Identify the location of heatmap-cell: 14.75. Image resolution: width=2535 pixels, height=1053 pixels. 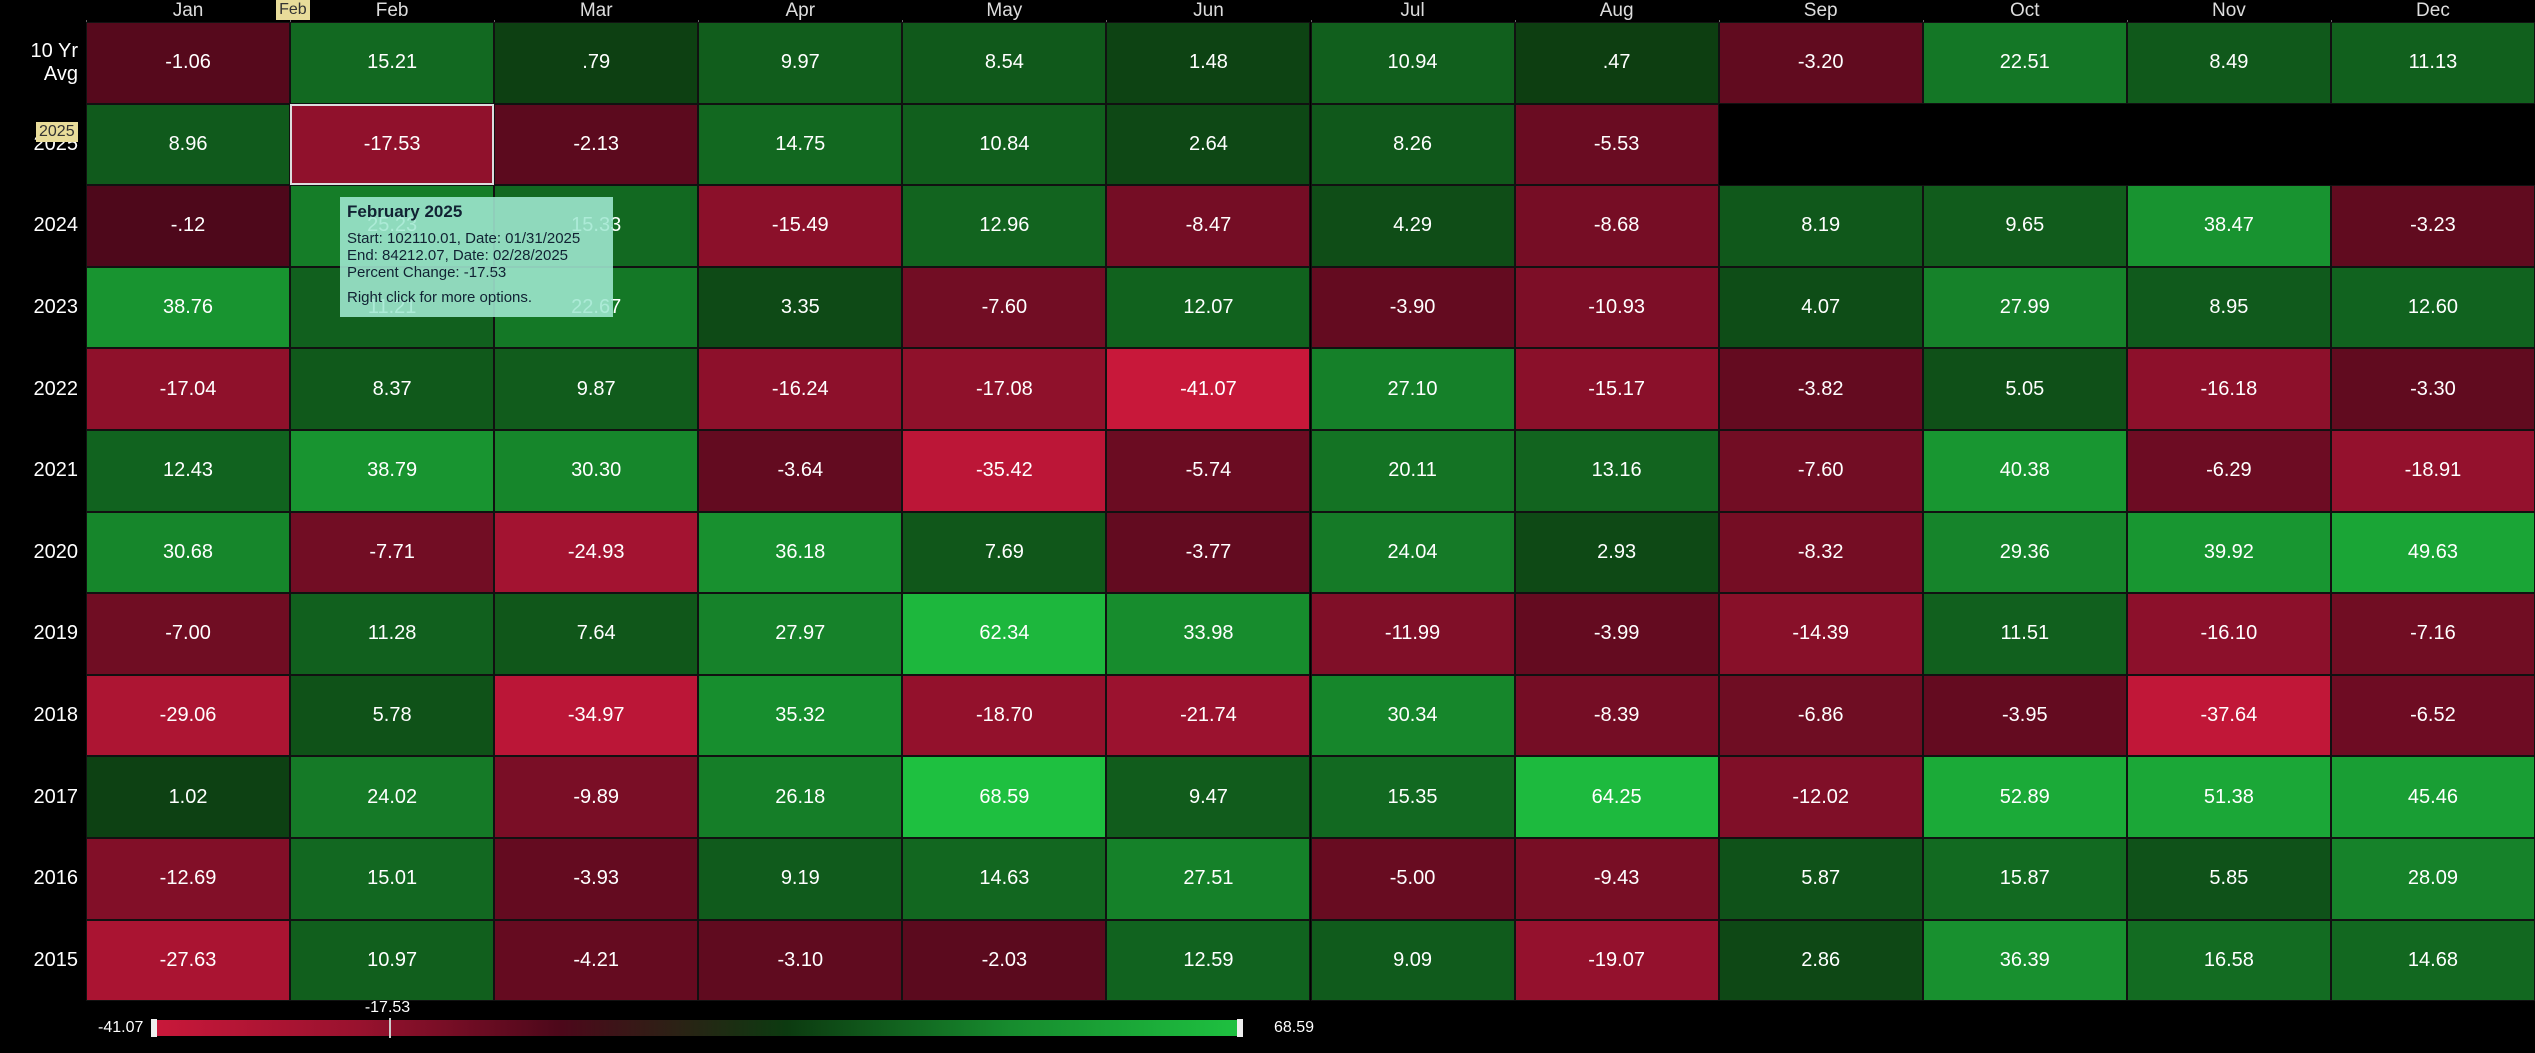
(800, 144).